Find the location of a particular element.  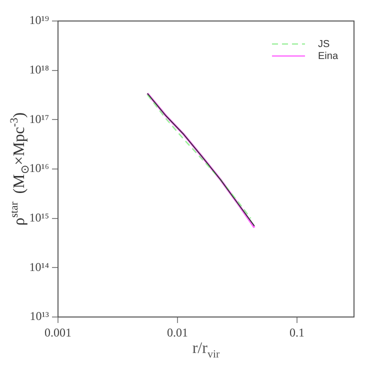

y-tick-label: 10¹⁶ is located at coordinates (39, 168).